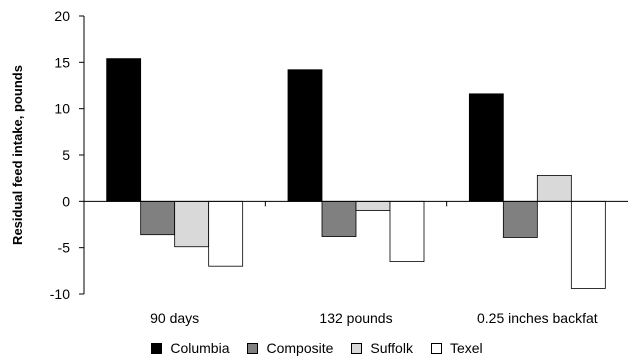  Describe the element at coordinates (355, 318) in the screenshot. I see `category-label: 132 pounds` at that location.